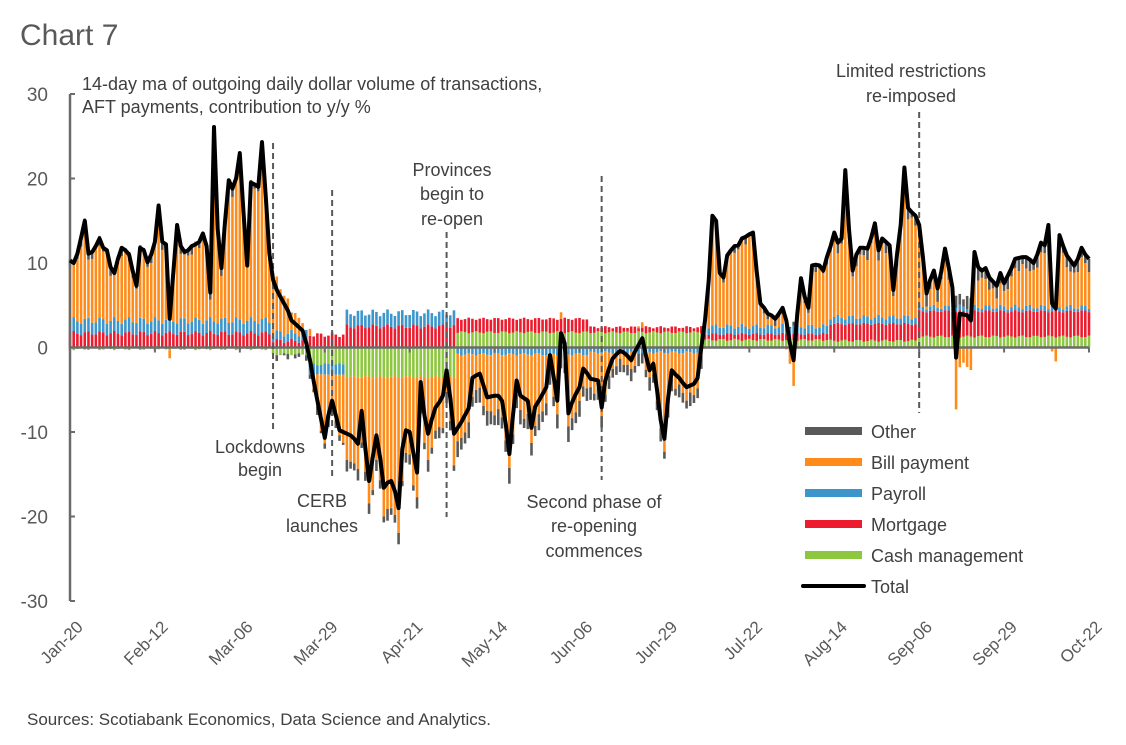  Describe the element at coordinates (876, 525) in the screenshot. I see `legend-item-mortgage: Mortgage` at that location.